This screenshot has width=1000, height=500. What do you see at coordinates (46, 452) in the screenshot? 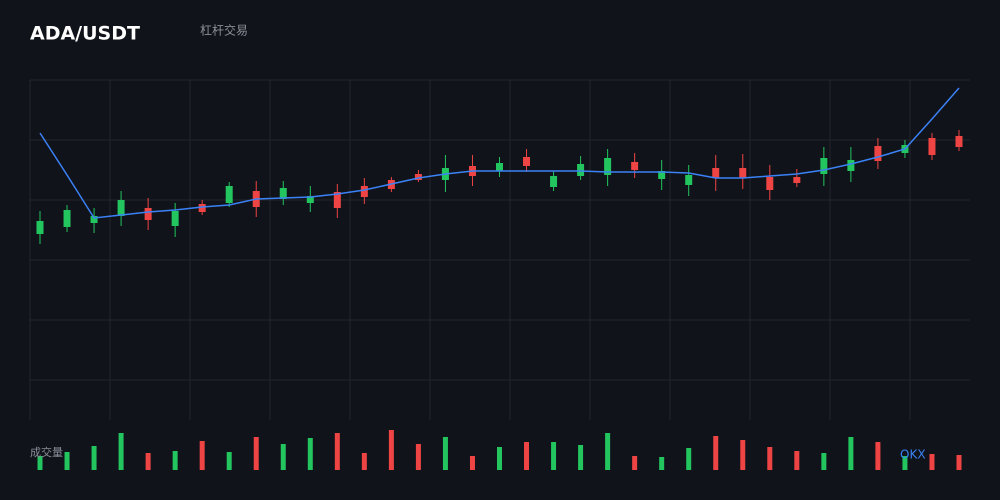
I see `volume-label: 成交量` at bounding box center [46, 452].